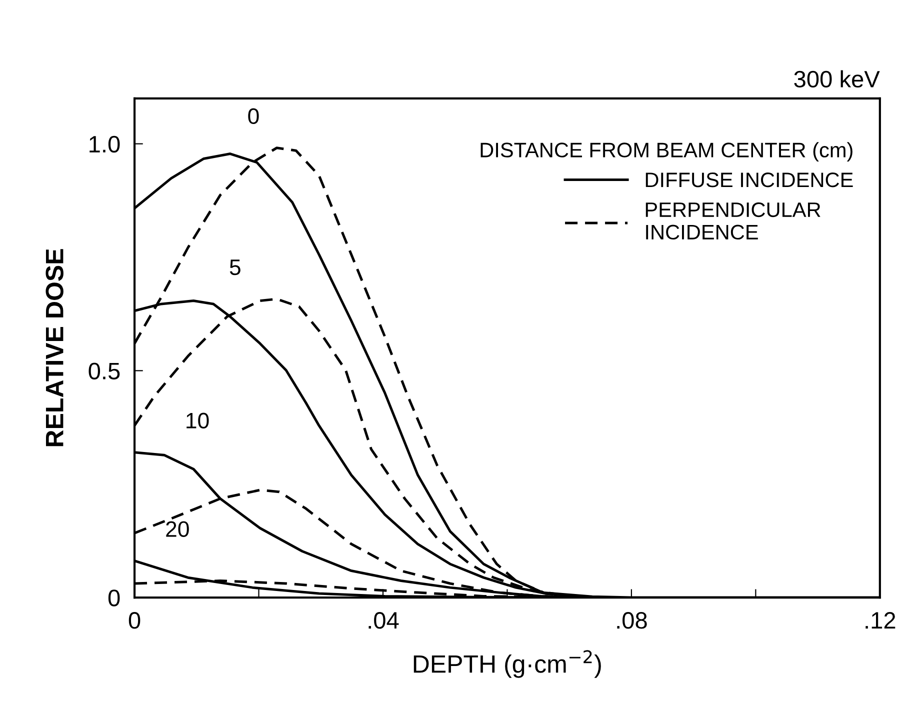  Describe the element at coordinates (383, 620) in the screenshot. I see `x-tick-label: .04` at that location.